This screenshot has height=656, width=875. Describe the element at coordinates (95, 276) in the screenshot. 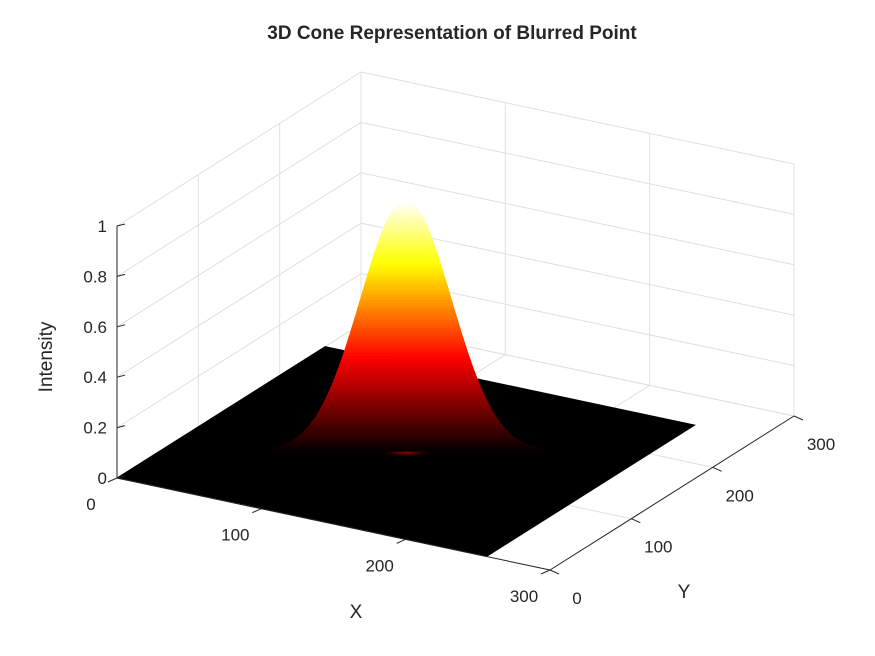

I see `z-tick-label: 0.8` at that location.